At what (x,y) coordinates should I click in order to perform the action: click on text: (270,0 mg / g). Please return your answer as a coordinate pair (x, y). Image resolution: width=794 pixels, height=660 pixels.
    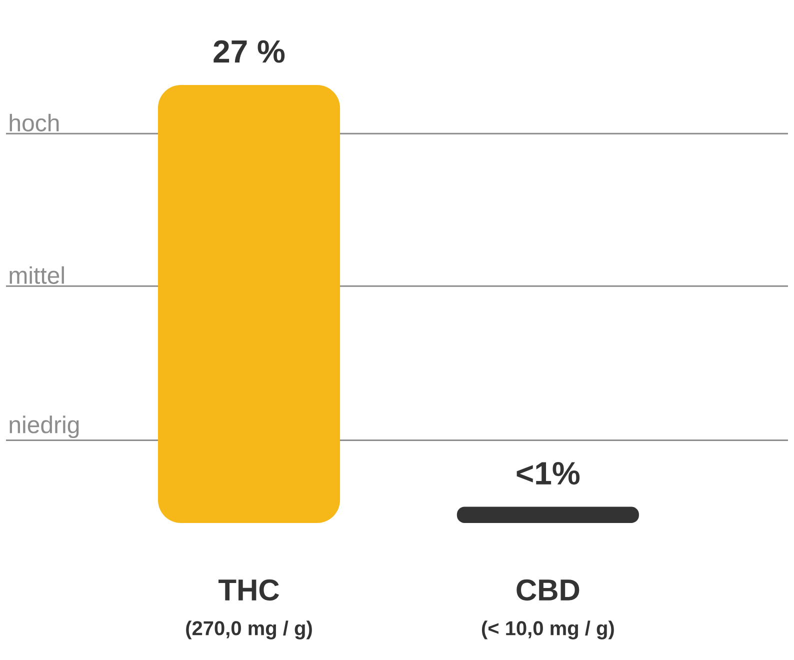
    Looking at the image, I should click on (249, 630).